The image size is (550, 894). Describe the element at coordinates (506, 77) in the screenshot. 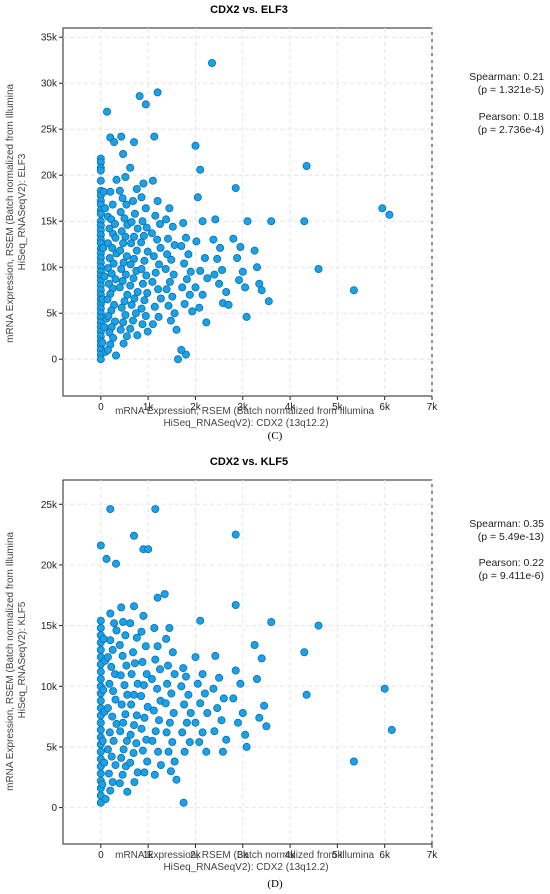

I see `spearman-stat: Spearman: 0.21` at that location.